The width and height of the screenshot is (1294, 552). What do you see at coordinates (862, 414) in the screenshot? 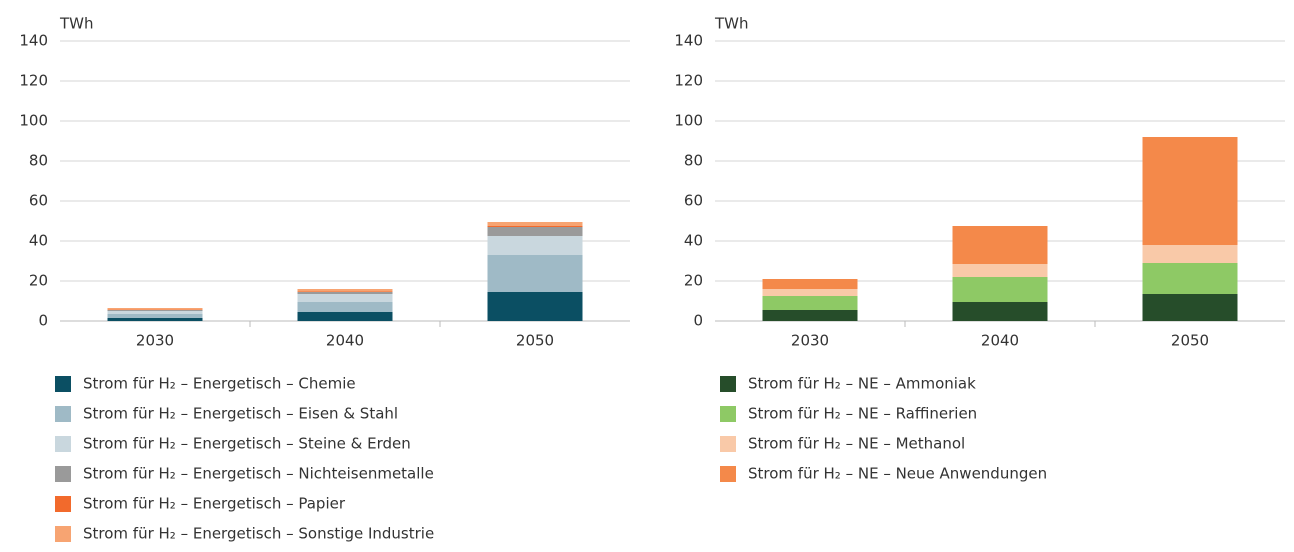
I see `legend-label: Strom für H₂ – NE – Raffinerien` at bounding box center [862, 414].